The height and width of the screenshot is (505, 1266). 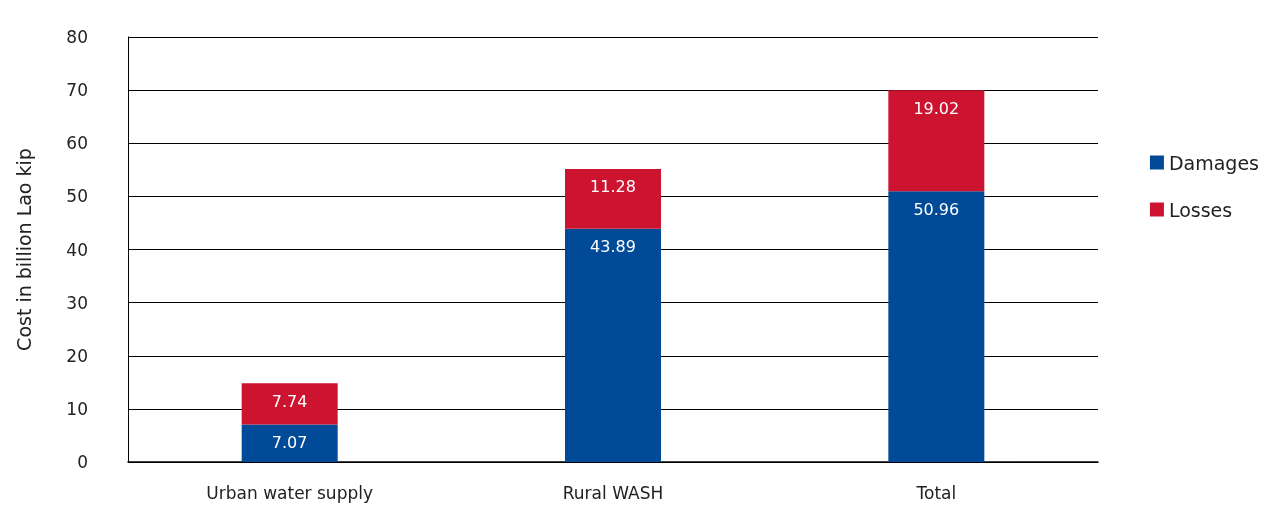 I want to click on y-tick-label: 40, so click(x=77, y=249).